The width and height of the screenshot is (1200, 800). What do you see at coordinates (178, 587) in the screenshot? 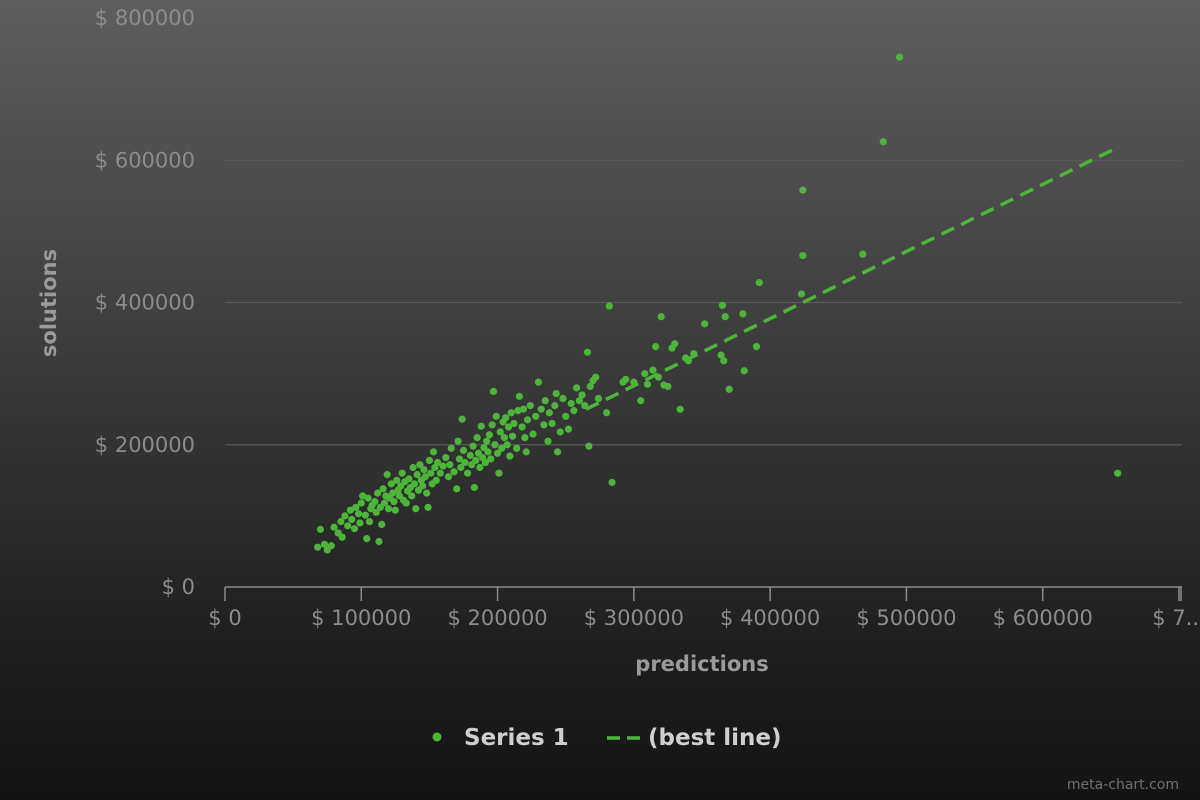
I see `y-tick-label: $ 0` at bounding box center [178, 587].